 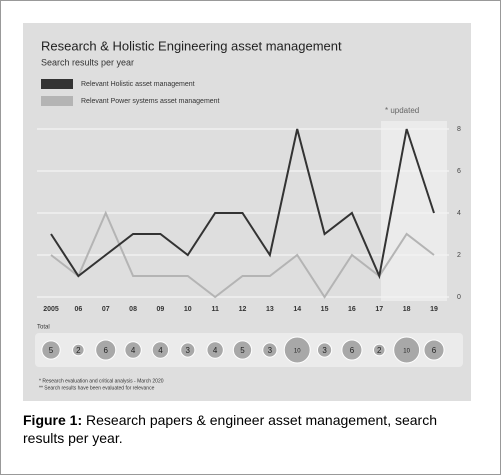 I want to click on x-tick-label: 06, so click(x=78, y=309).